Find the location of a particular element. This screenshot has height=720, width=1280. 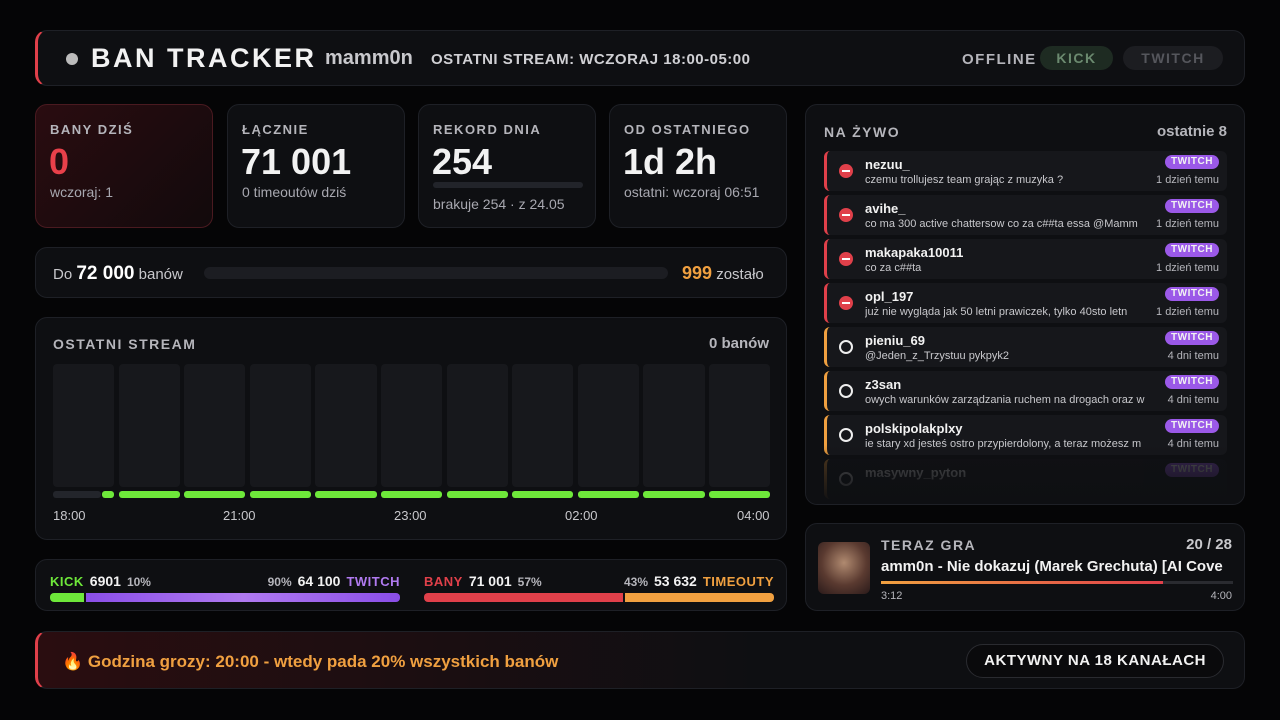

stat-label: REKORD DNIA is located at coordinates (487, 129).